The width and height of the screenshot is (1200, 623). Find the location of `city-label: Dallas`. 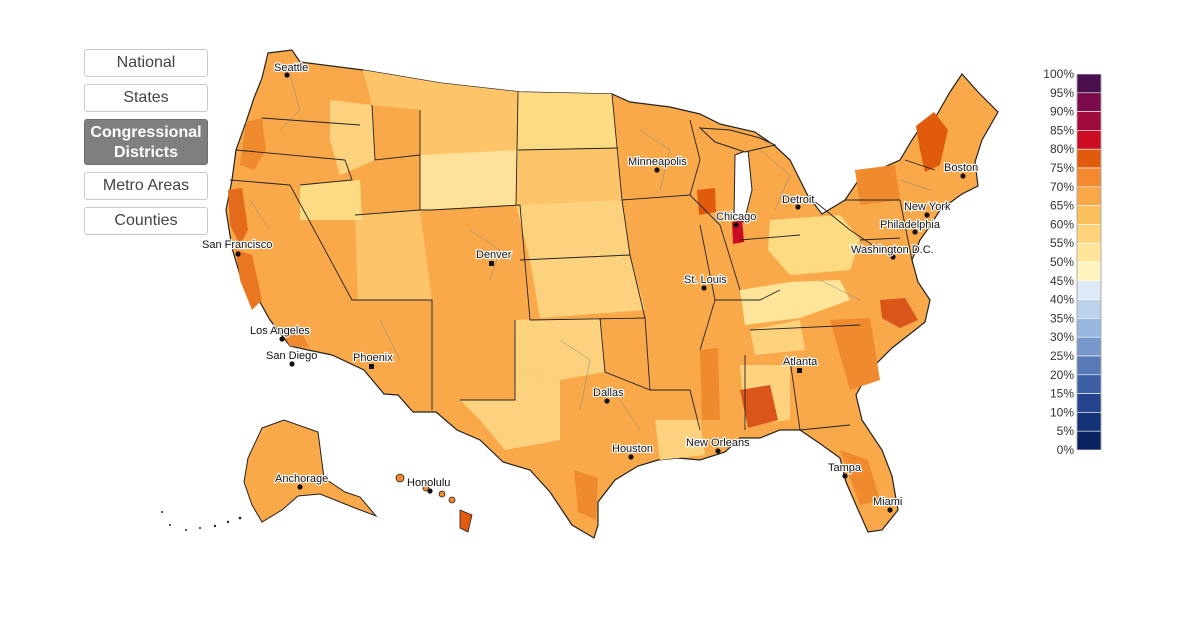

city-label: Dallas is located at coordinates (608, 393).